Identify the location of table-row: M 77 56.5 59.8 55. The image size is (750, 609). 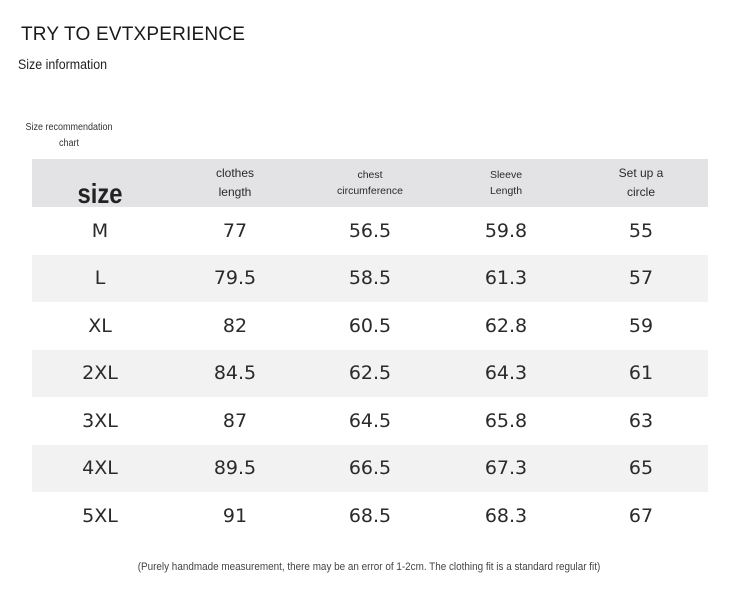
(370, 231).